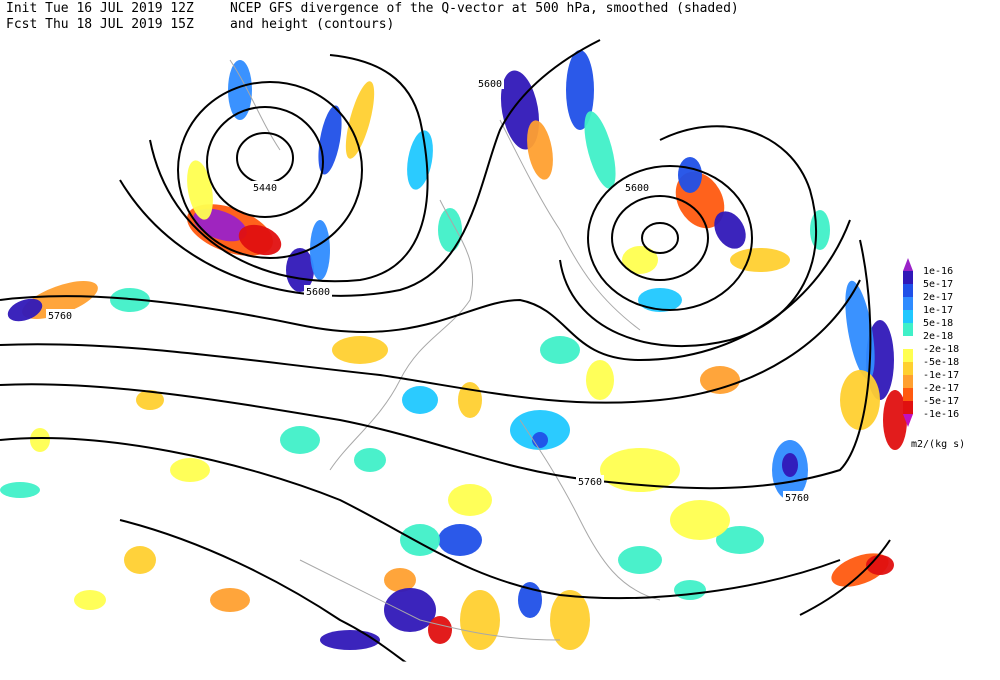 The height and width of the screenshot is (680, 1000). Describe the element at coordinates (100, 24) in the screenshot. I see `forecast-text: Fcst Thu 18 JUL 2019 15Z` at that location.